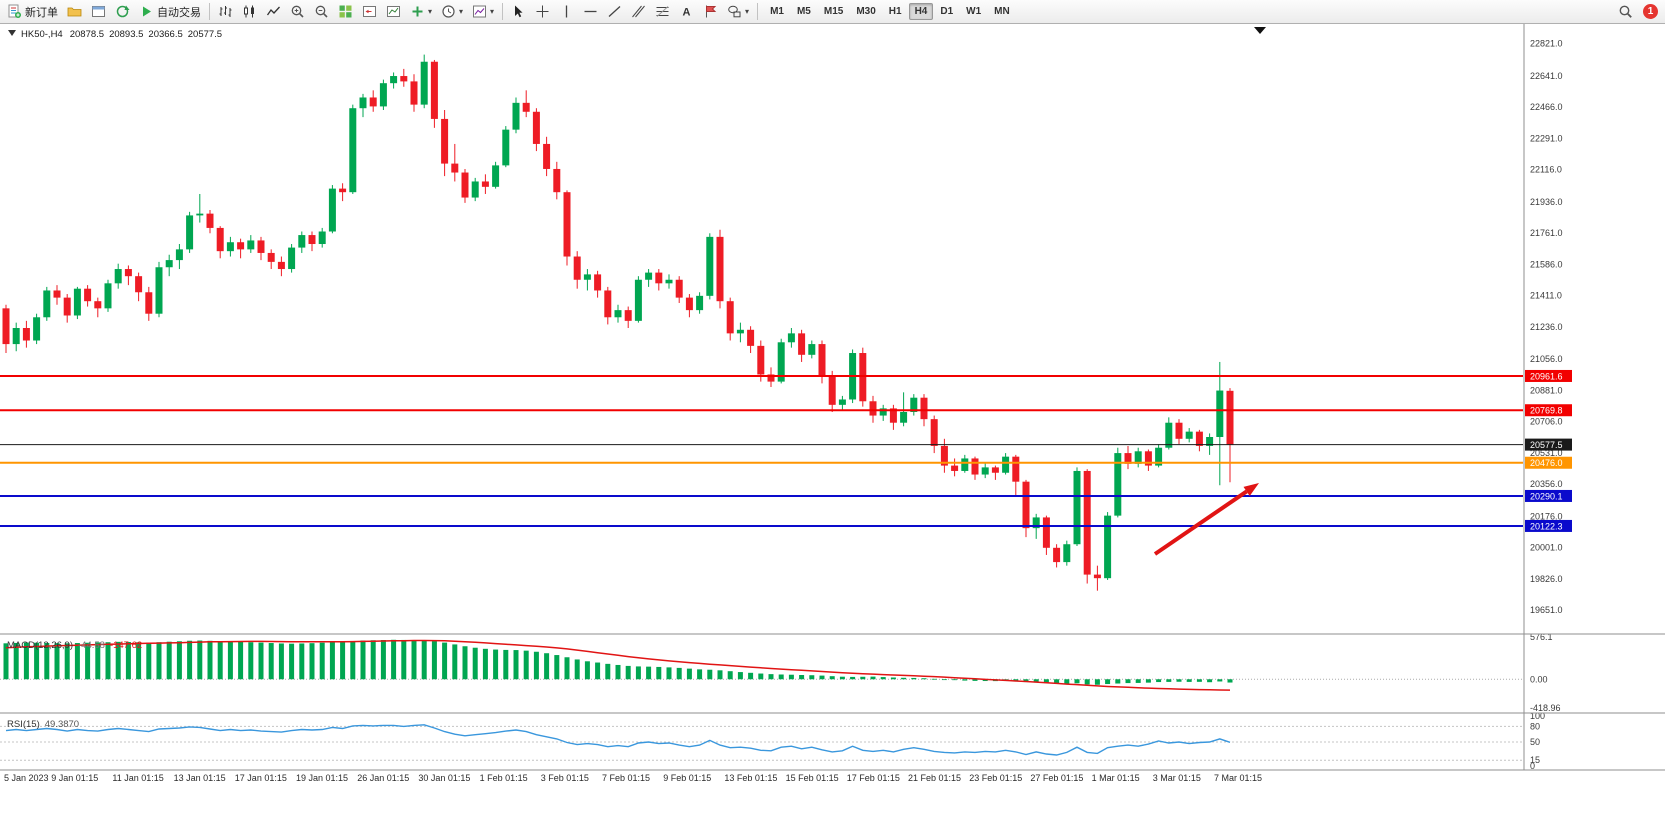 The width and height of the screenshot is (1665, 840). I want to click on price-tag-label: 20122.3, so click(1546, 526).